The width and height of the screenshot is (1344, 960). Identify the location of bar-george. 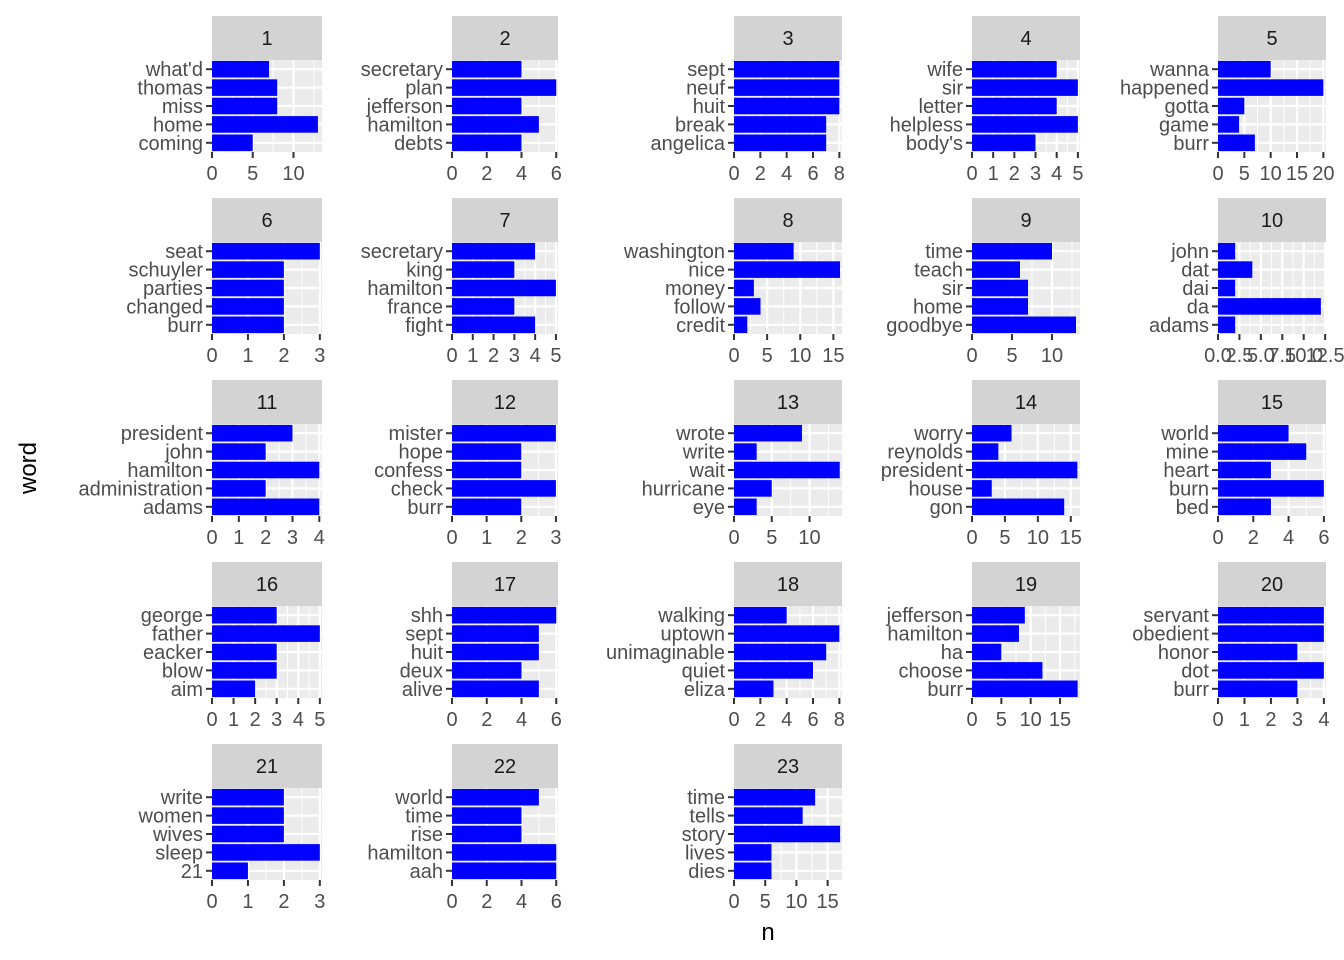
(244, 615).